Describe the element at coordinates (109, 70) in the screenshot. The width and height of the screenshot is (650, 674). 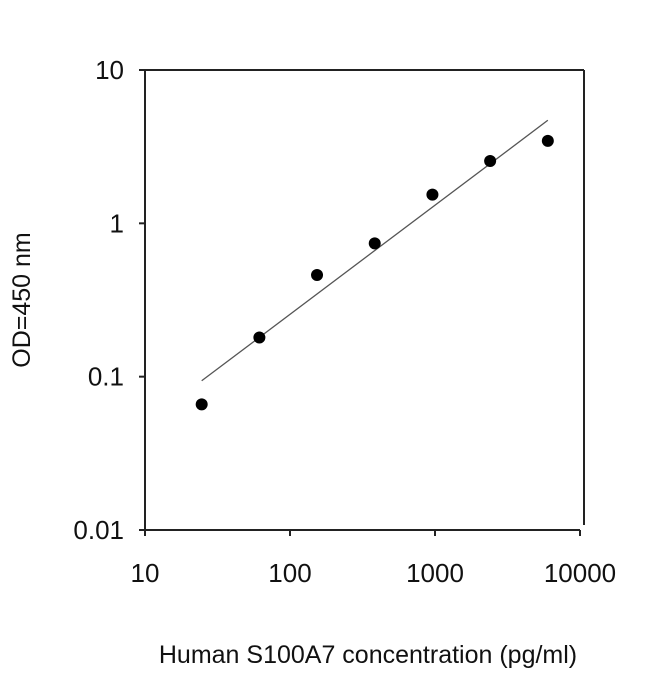
I see `y-tick-label: 10` at that location.